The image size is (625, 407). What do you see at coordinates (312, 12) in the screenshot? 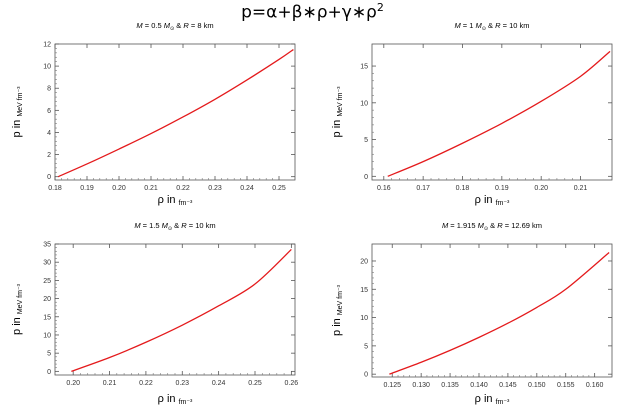
I see `figure-title: p=α+β∗ρ+γ∗ρ2` at bounding box center [312, 12].